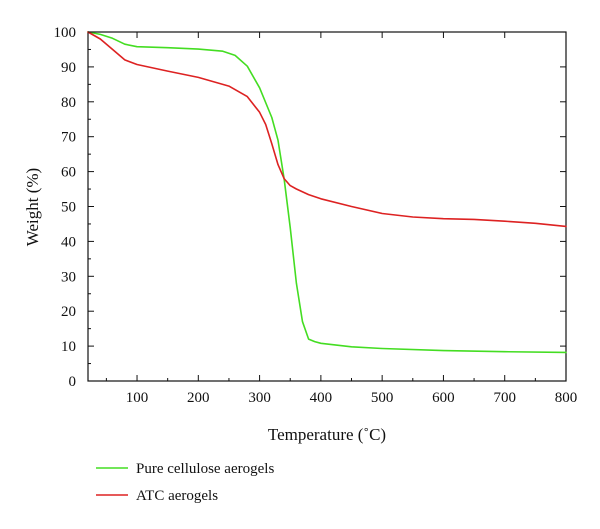  What do you see at coordinates (382, 398) in the screenshot?
I see `x-tick-label: 500` at bounding box center [382, 398].